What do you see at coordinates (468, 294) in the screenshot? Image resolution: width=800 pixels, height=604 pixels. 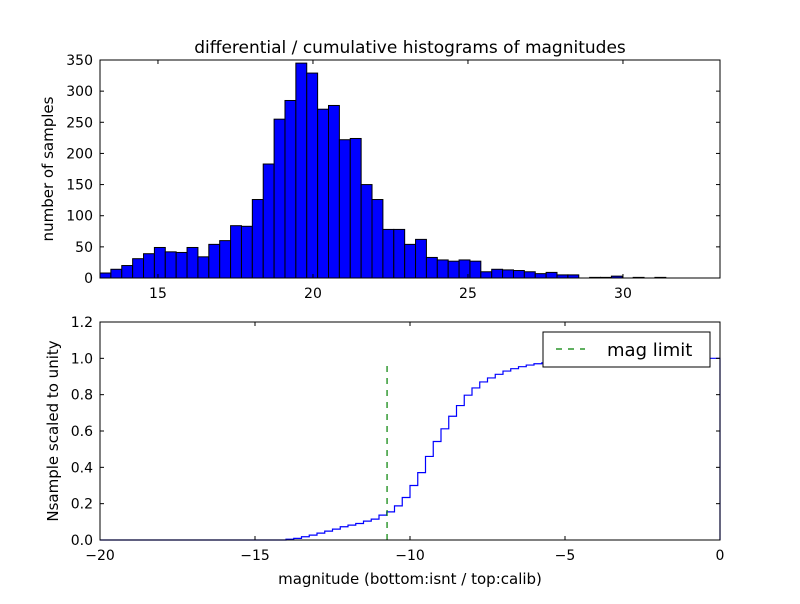 I see `top-x-tick-label: 25` at bounding box center [468, 294].